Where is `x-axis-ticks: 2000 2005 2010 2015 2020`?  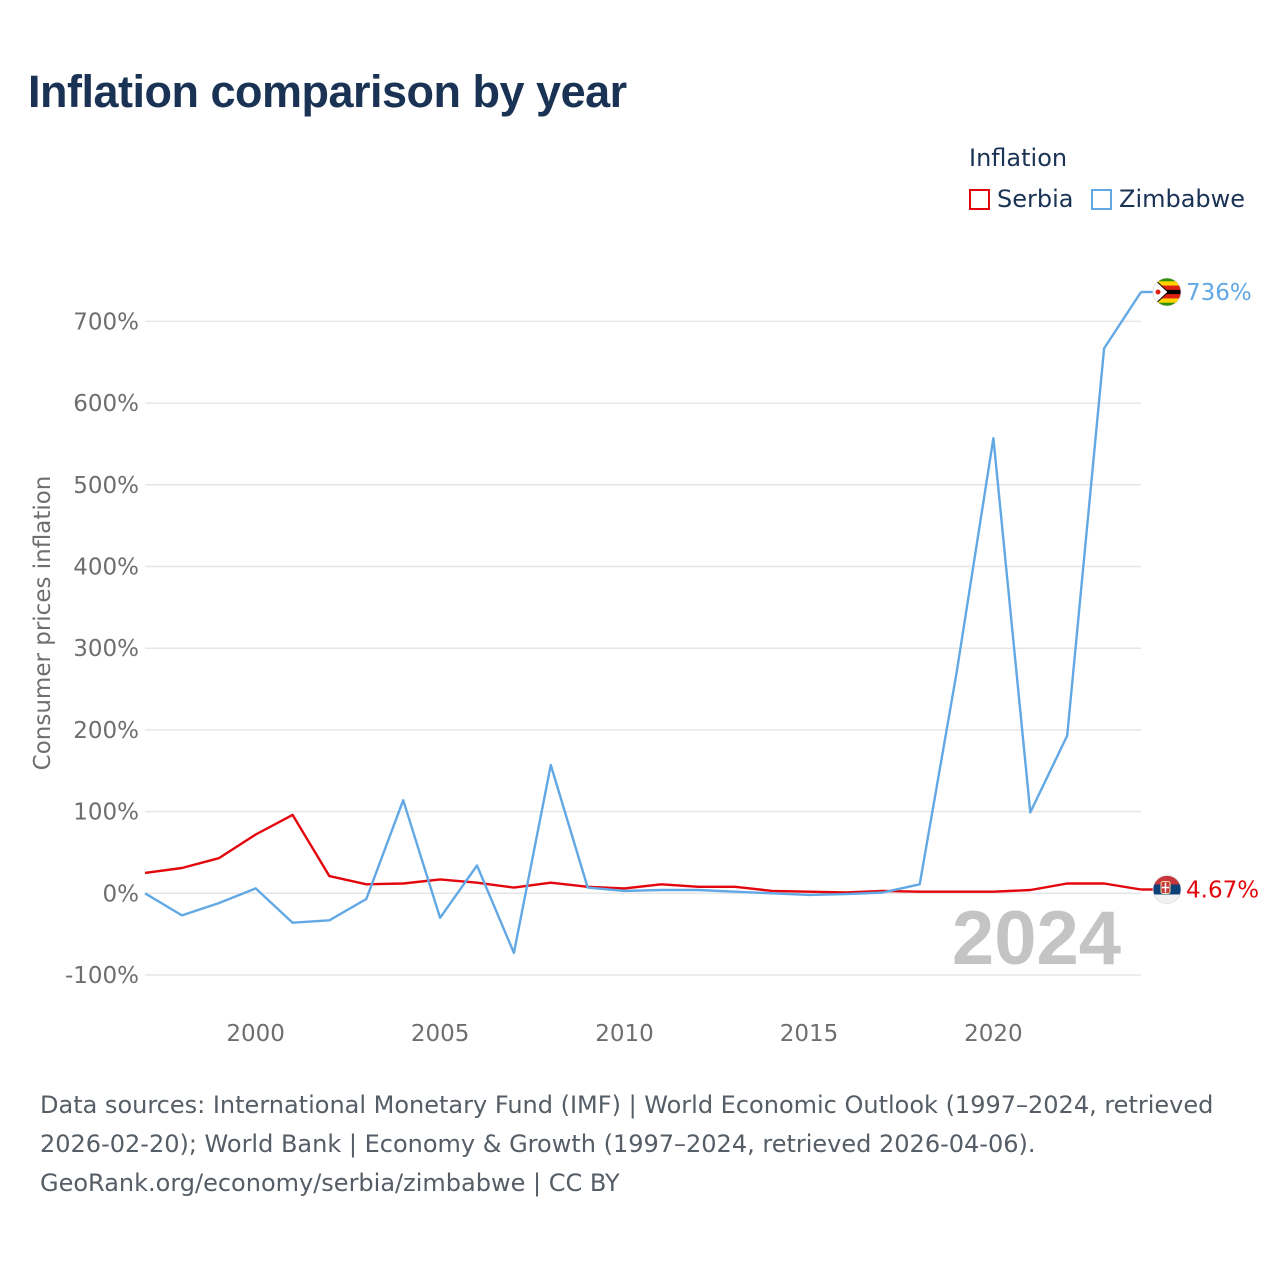 x-axis-ticks: 2000 2005 2010 2015 2020 is located at coordinates (624, 1034).